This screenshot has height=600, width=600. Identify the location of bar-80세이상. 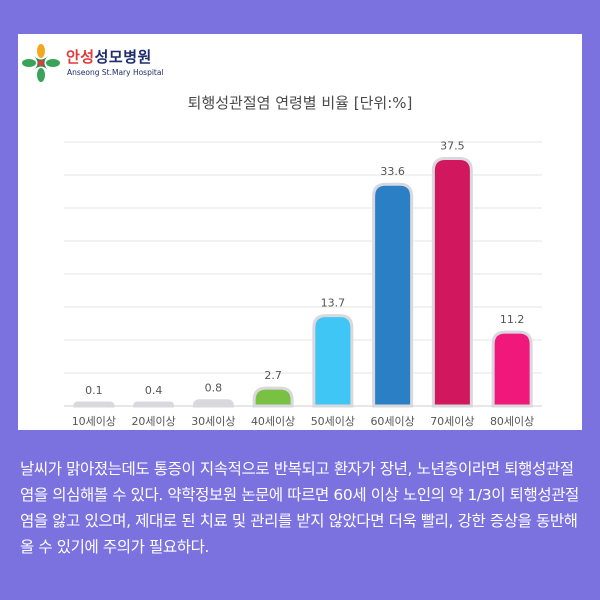
(512, 369).